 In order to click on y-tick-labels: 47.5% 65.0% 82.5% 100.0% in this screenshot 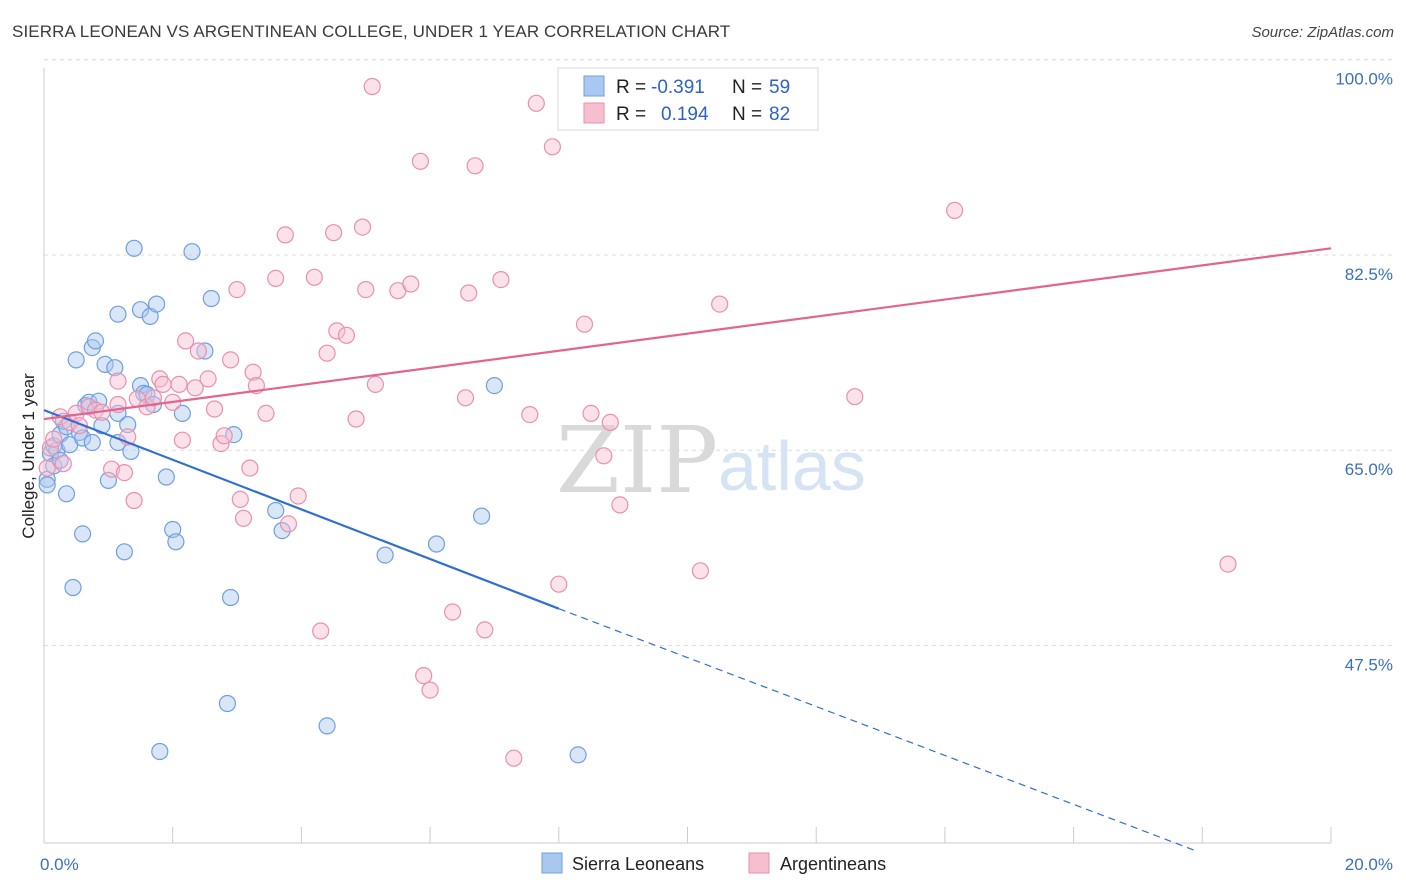, I will do `click(1364, 372)`.